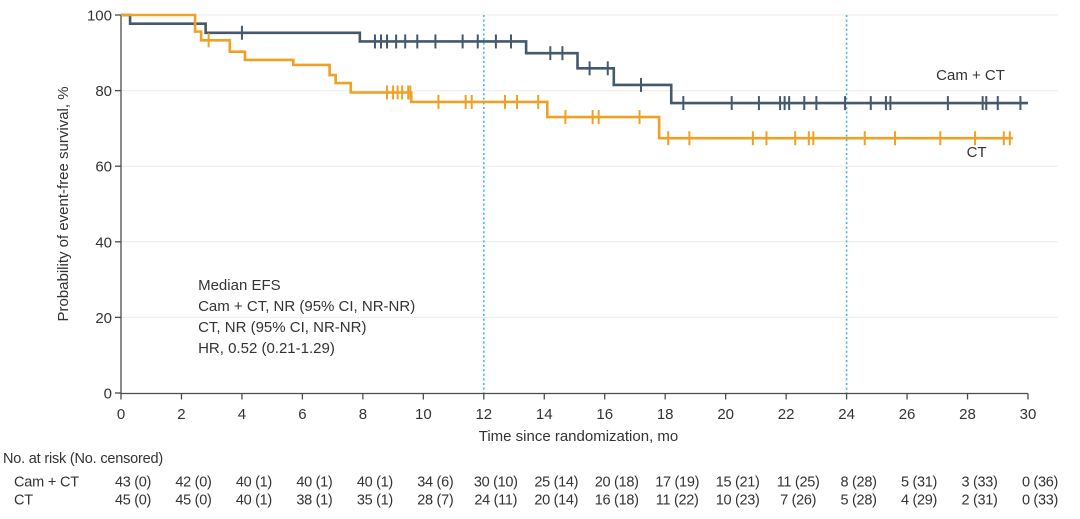 The width and height of the screenshot is (1080, 519). What do you see at coordinates (677, 483) in the screenshot?
I see `risk-value: 17 (19)` at bounding box center [677, 483].